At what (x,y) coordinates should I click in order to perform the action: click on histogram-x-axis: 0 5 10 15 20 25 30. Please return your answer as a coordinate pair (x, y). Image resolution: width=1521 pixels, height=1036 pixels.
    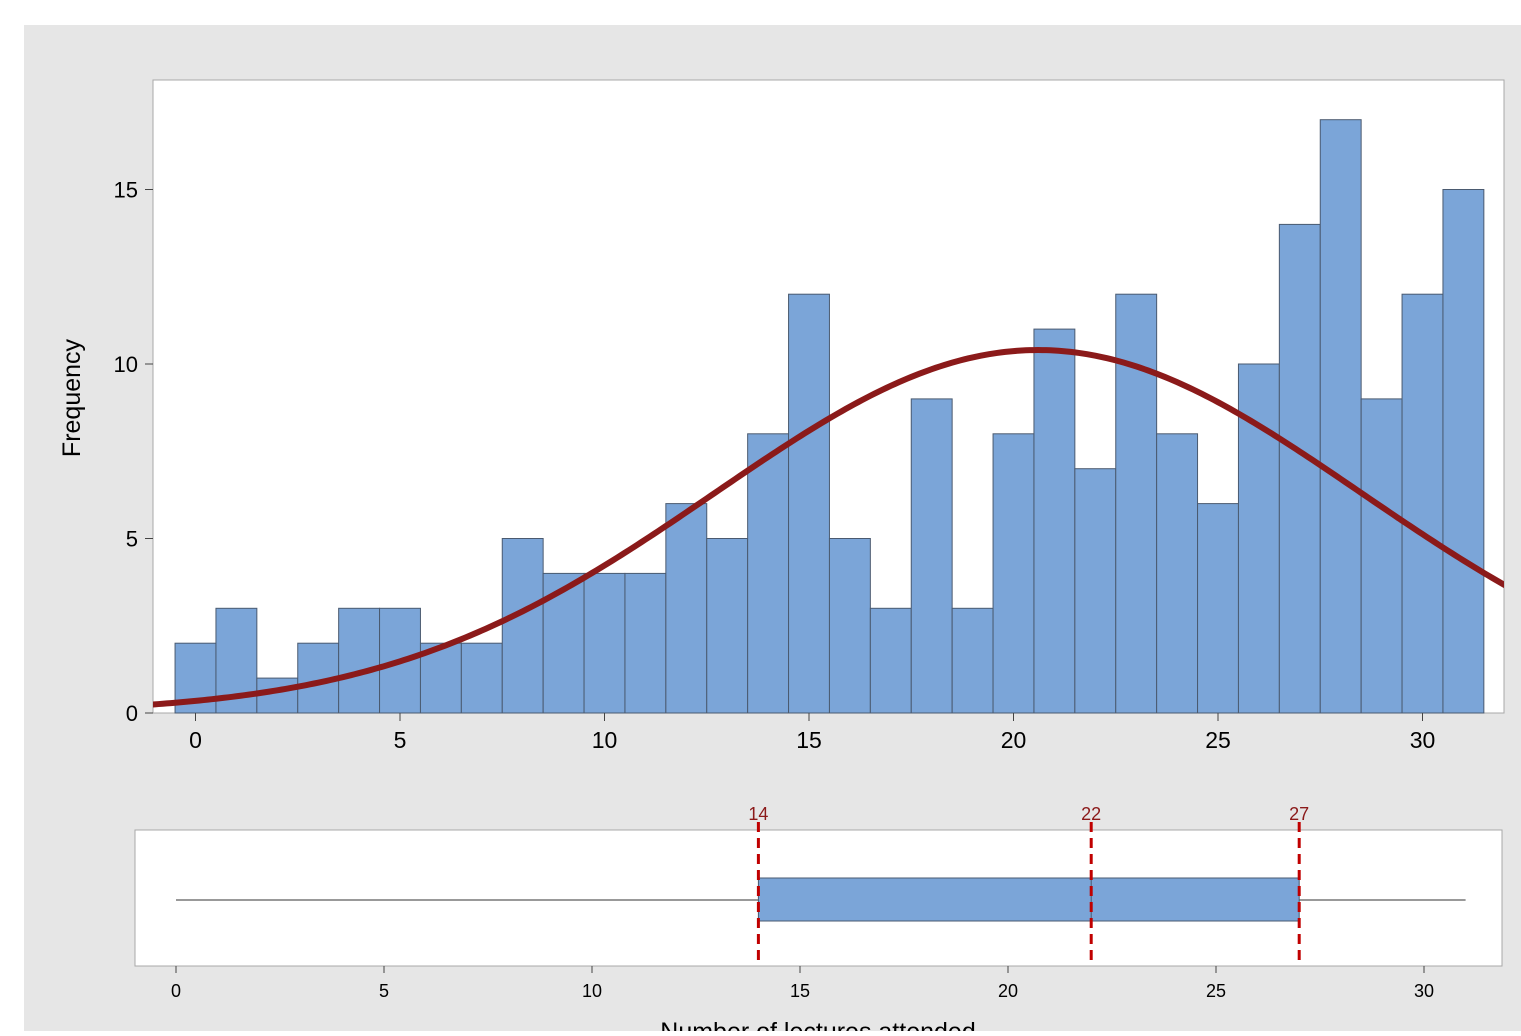
    Looking at the image, I should click on (812, 733).